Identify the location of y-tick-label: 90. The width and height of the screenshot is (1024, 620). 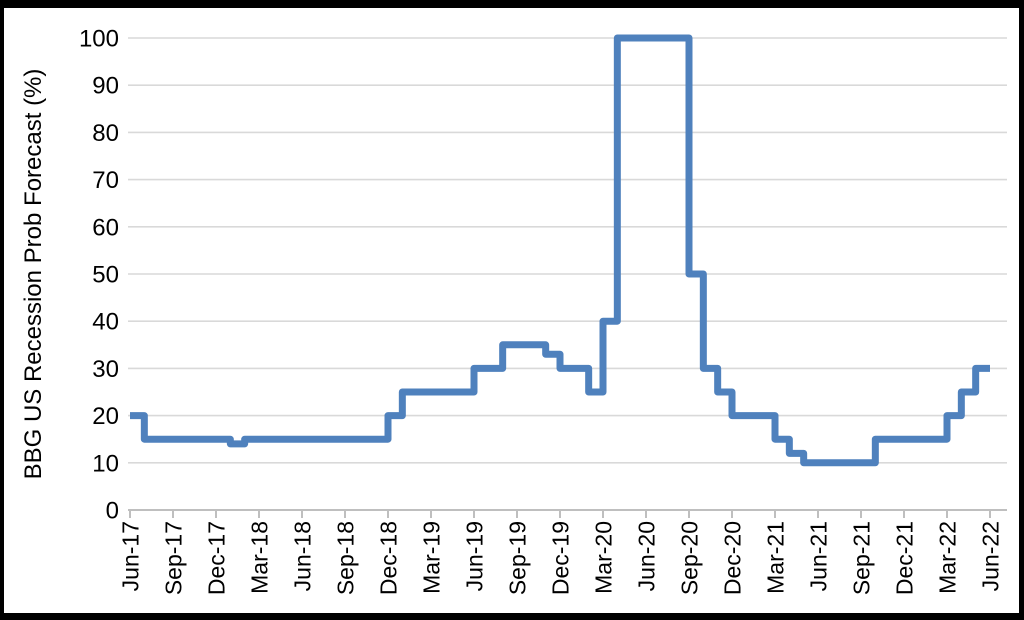
(105, 86).